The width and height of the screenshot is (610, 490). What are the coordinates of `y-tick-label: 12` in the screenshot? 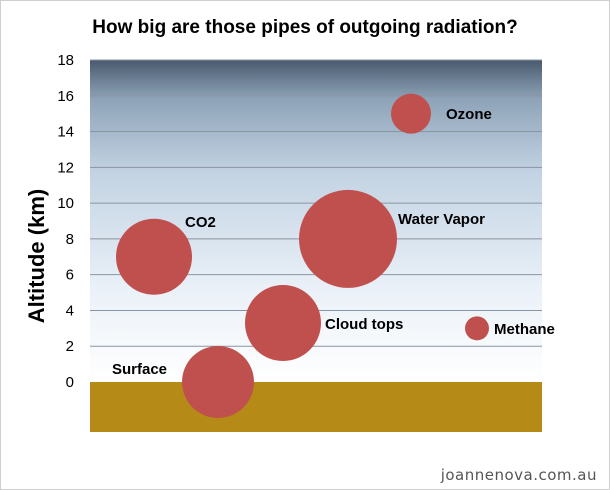 It's located at (65, 167).